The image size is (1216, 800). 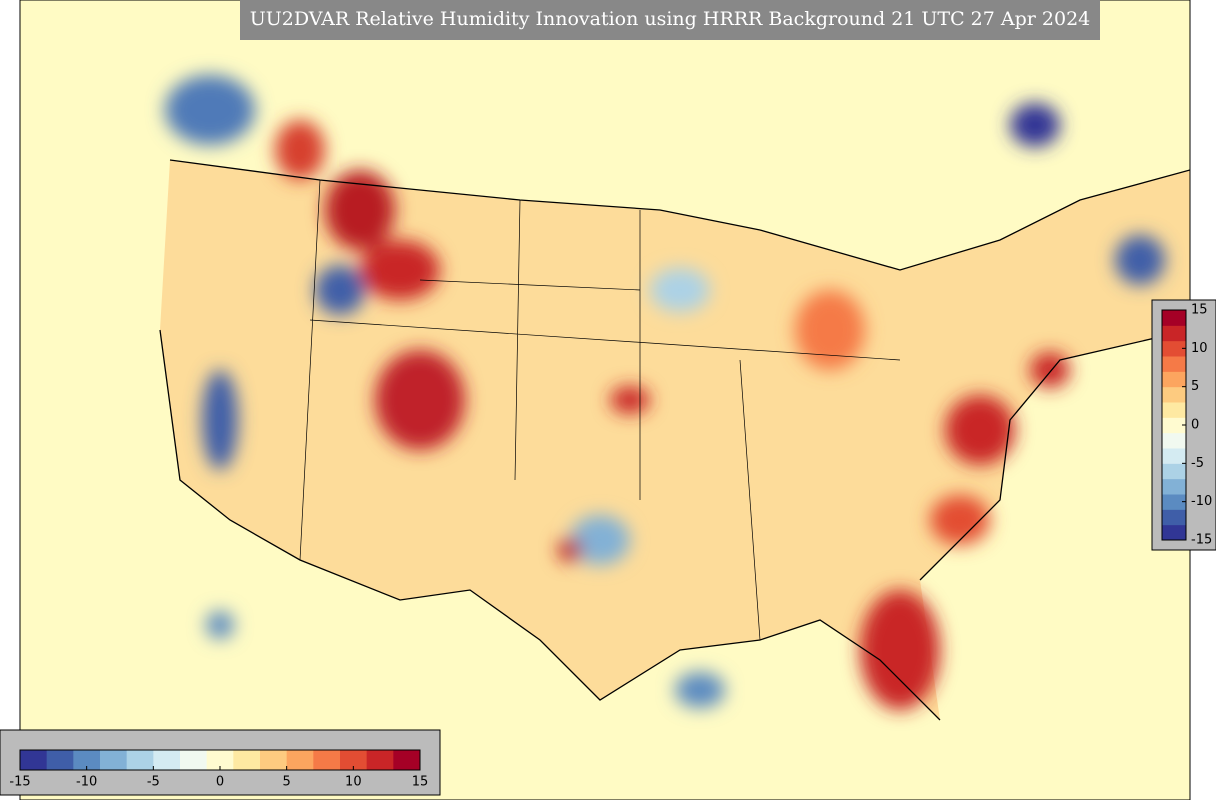 I want to click on colorbar-right: 15 10 5 0 -5 -10 -15, so click(x=1186, y=425).